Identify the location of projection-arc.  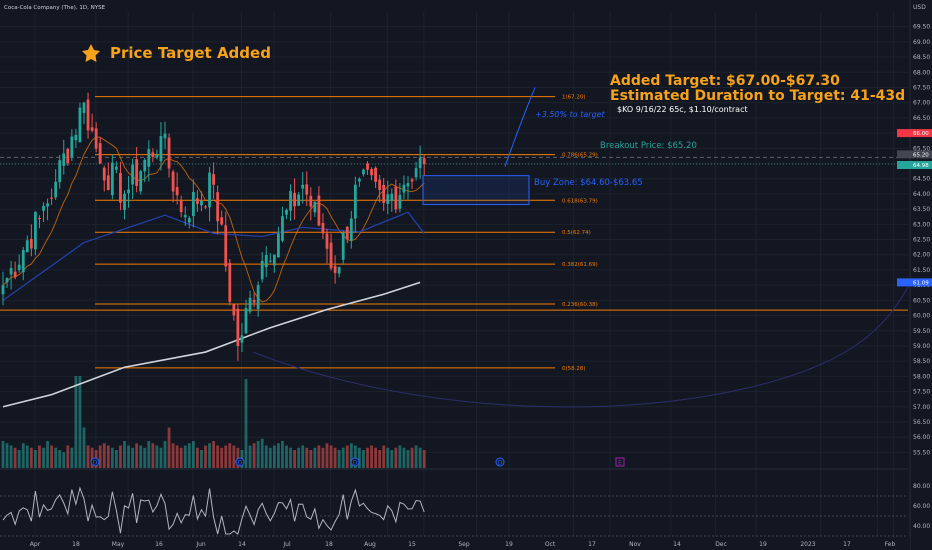
(520, 127).